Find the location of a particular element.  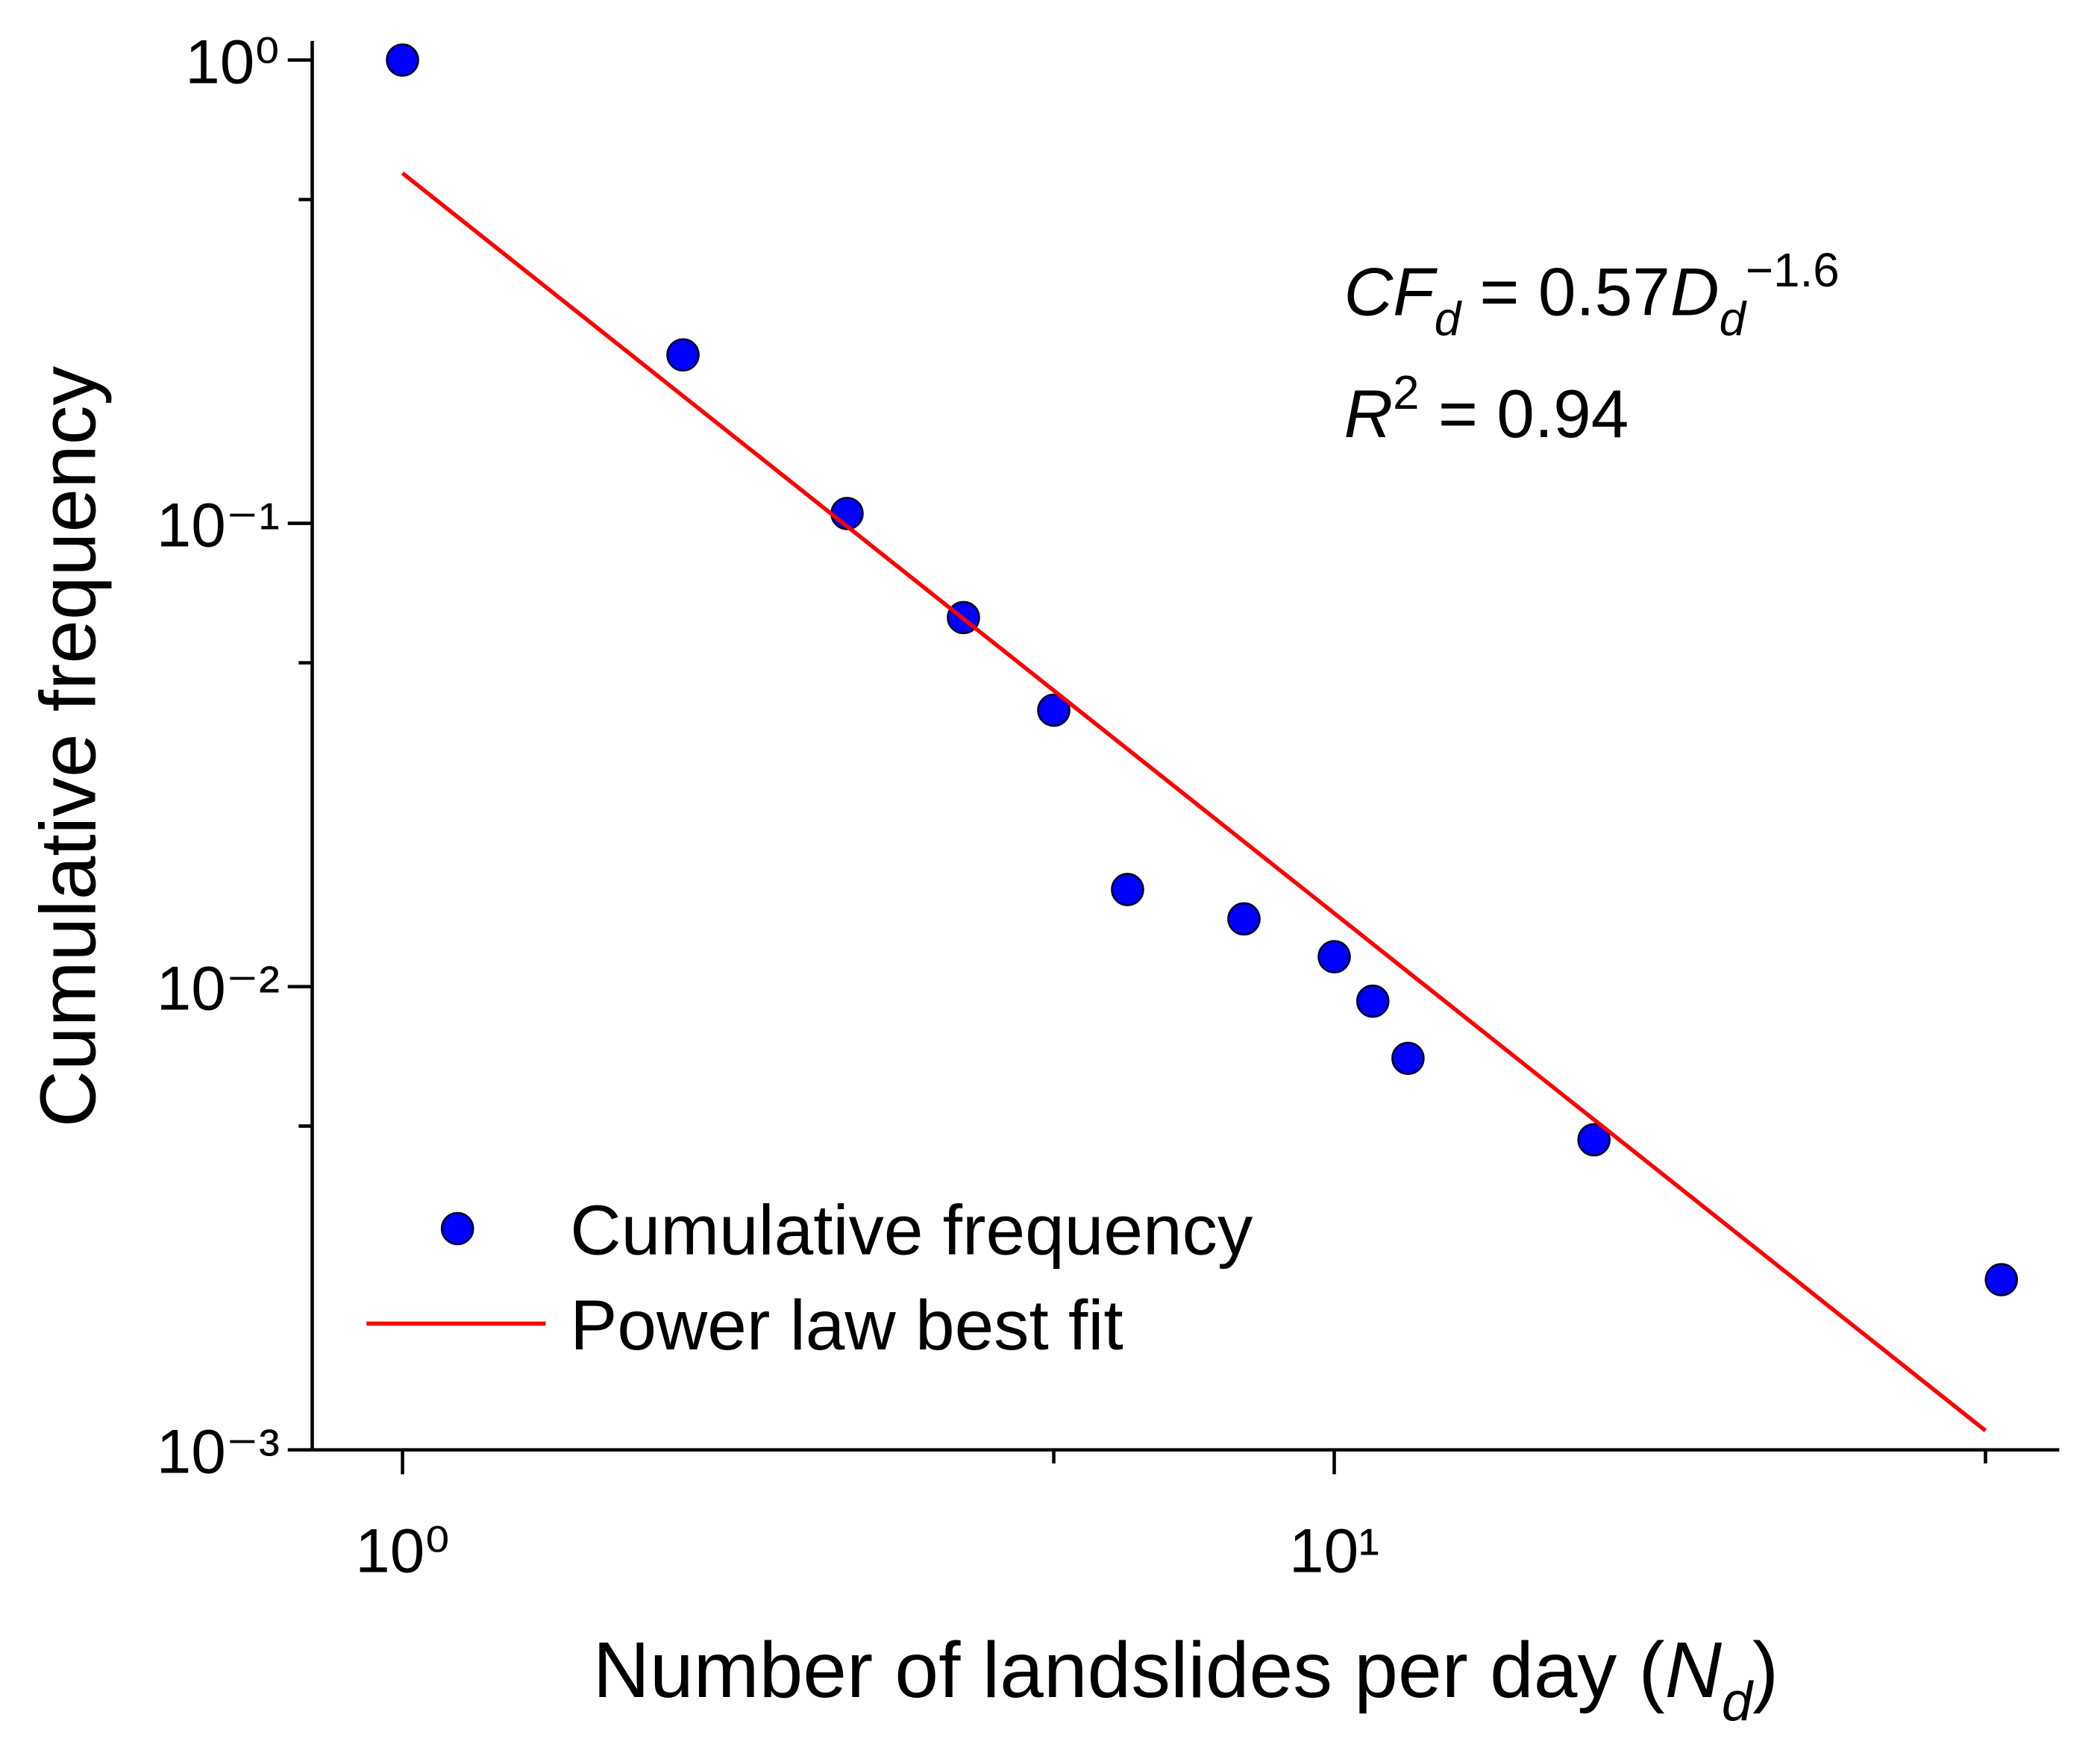

x-axis-label: Number of landslides per day (Nd) is located at coordinates (1185, 1679).